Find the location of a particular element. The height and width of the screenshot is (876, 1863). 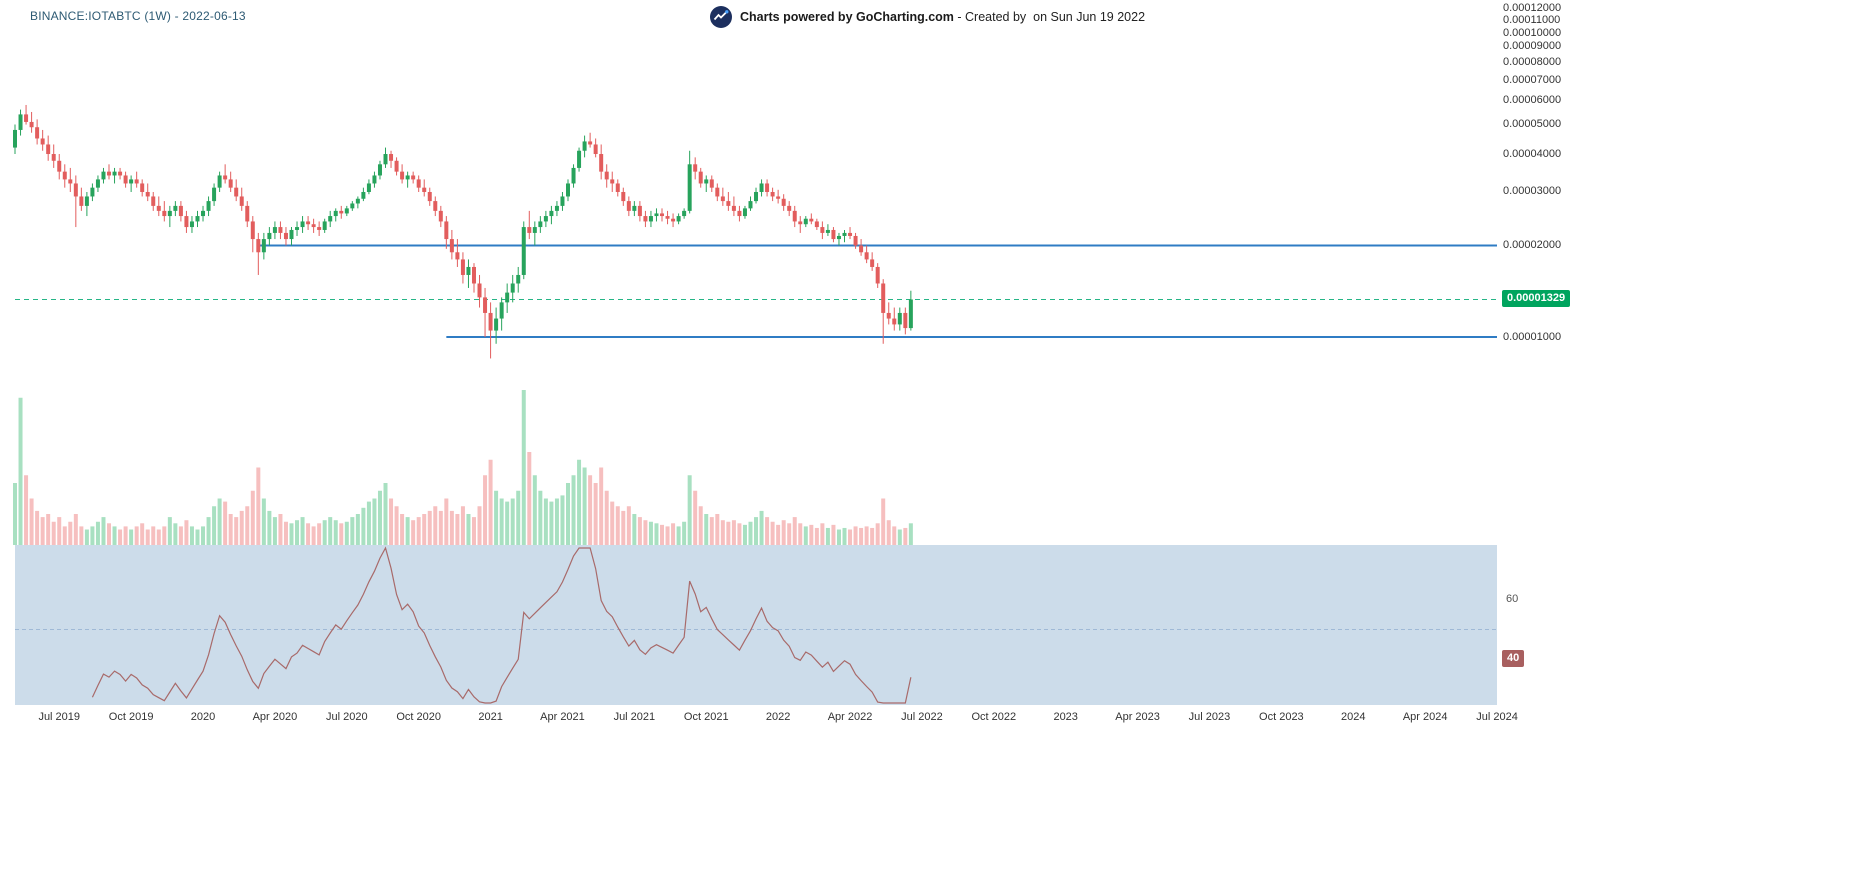

last-price-badge: 0.00001329 is located at coordinates (1536, 299).